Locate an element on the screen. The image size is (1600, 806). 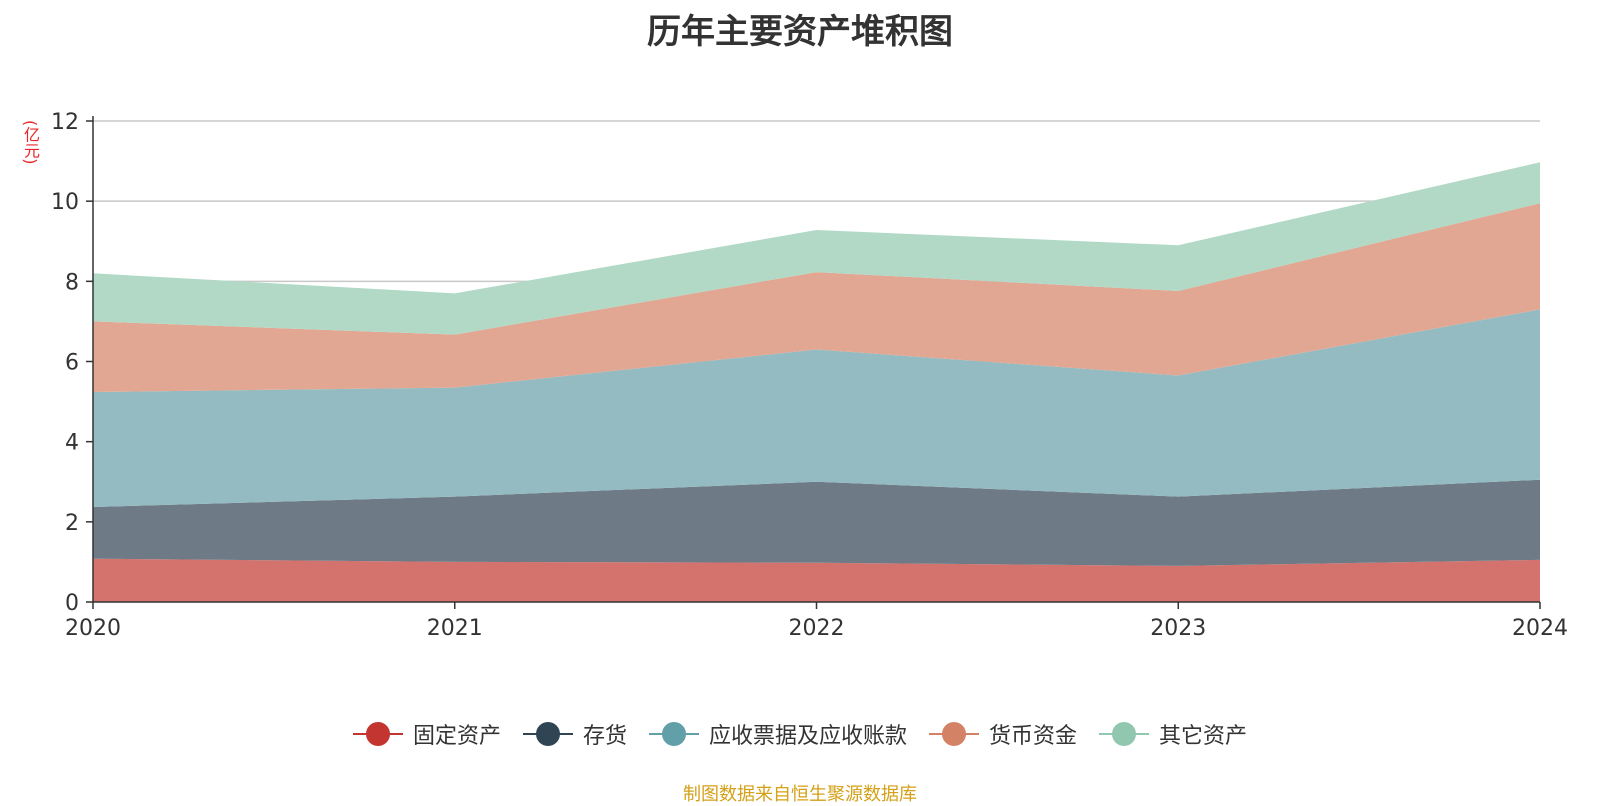
y-tick-label: 12 is located at coordinates (65, 122).